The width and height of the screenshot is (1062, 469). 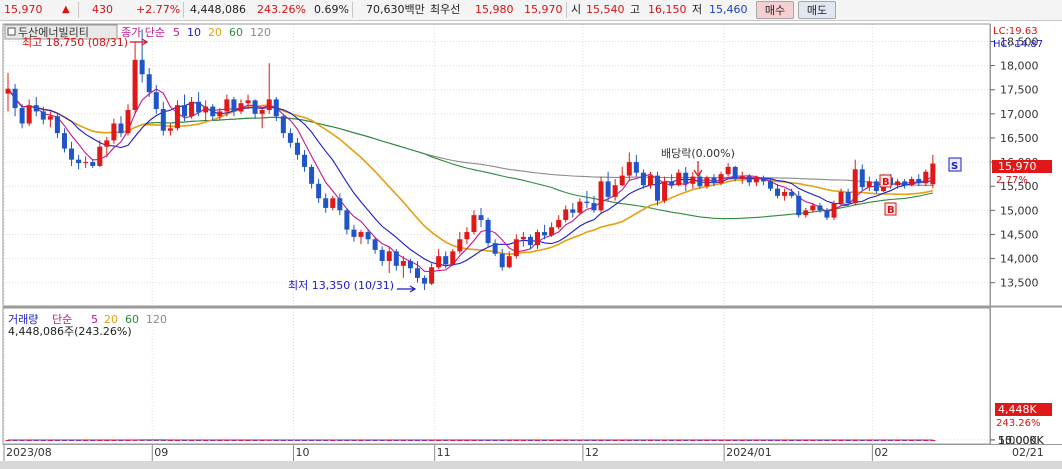 What do you see at coordinates (194, 32) in the screenshot?
I see `ma-legend-10: 10` at bounding box center [194, 32].